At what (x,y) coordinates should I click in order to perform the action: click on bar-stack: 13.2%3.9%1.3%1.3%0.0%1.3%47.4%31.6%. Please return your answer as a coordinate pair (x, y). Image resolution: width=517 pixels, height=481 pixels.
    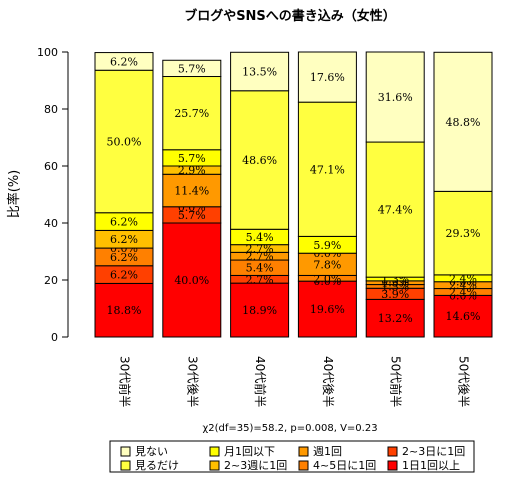
    Looking at the image, I should click on (395, 194).